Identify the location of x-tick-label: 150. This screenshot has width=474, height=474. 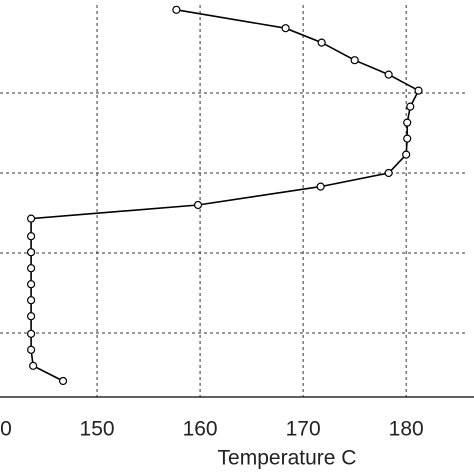
(97, 429).